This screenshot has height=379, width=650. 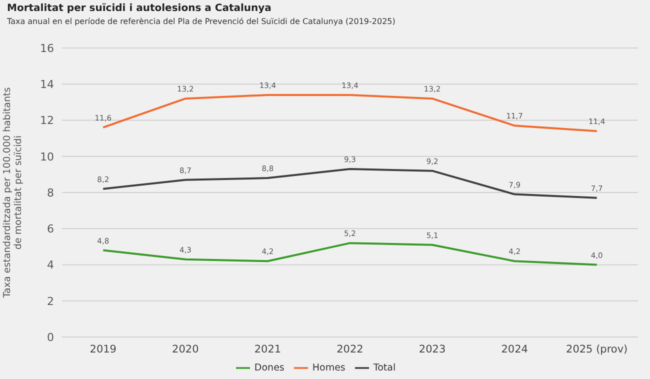 What do you see at coordinates (47, 121) in the screenshot?
I see `y-tick-label: 12` at bounding box center [47, 121].